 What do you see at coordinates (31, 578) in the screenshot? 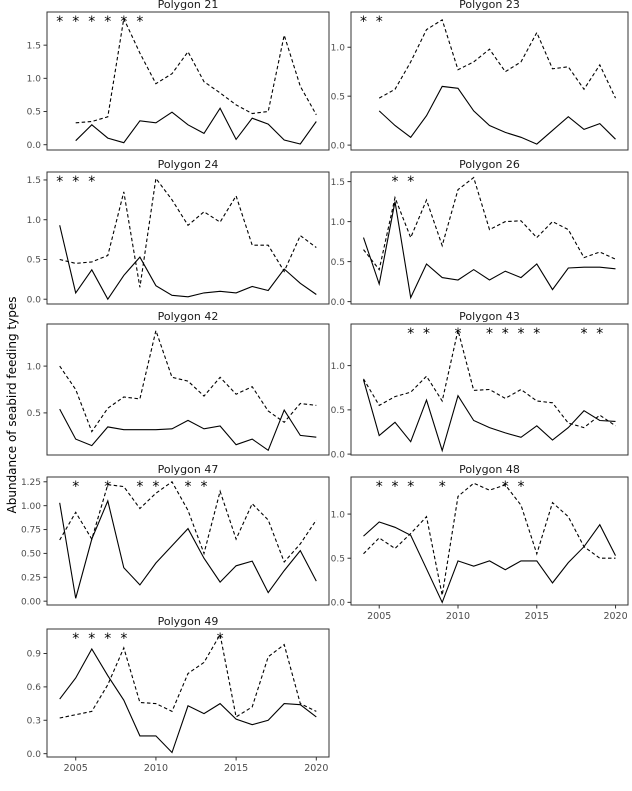
I see `y-tick-label: 0.25` at bounding box center [31, 578].